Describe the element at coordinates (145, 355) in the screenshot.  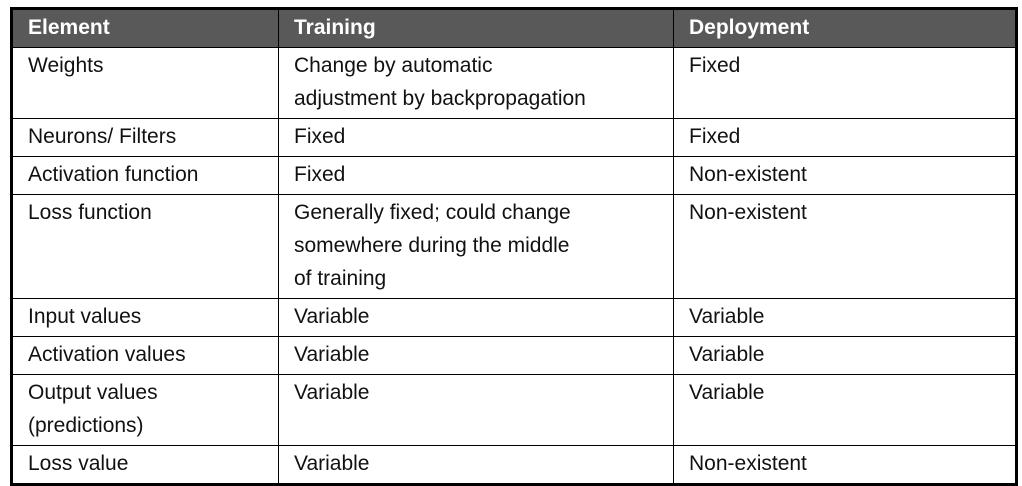
I see `cell-element: Activation values` at that location.